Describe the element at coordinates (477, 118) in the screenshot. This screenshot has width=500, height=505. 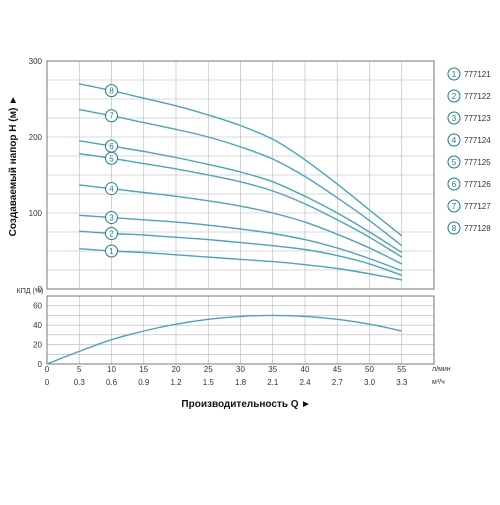
I see `legend-code-777123: 777123` at that location.